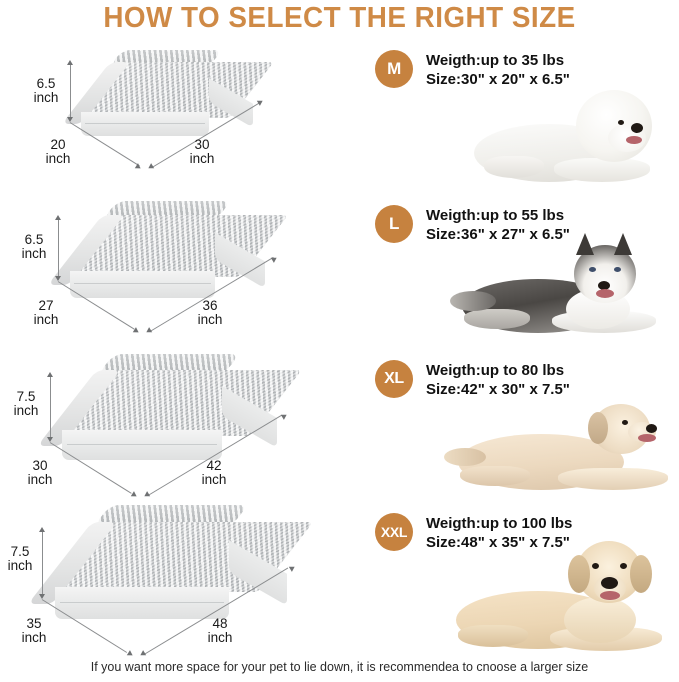 This screenshot has width=679, height=682. What do you see at coordinates (495, 60) in the screenshot?
I see `weight-text: Weigth:up to 35 lbs` at bounding box center [495, 60].